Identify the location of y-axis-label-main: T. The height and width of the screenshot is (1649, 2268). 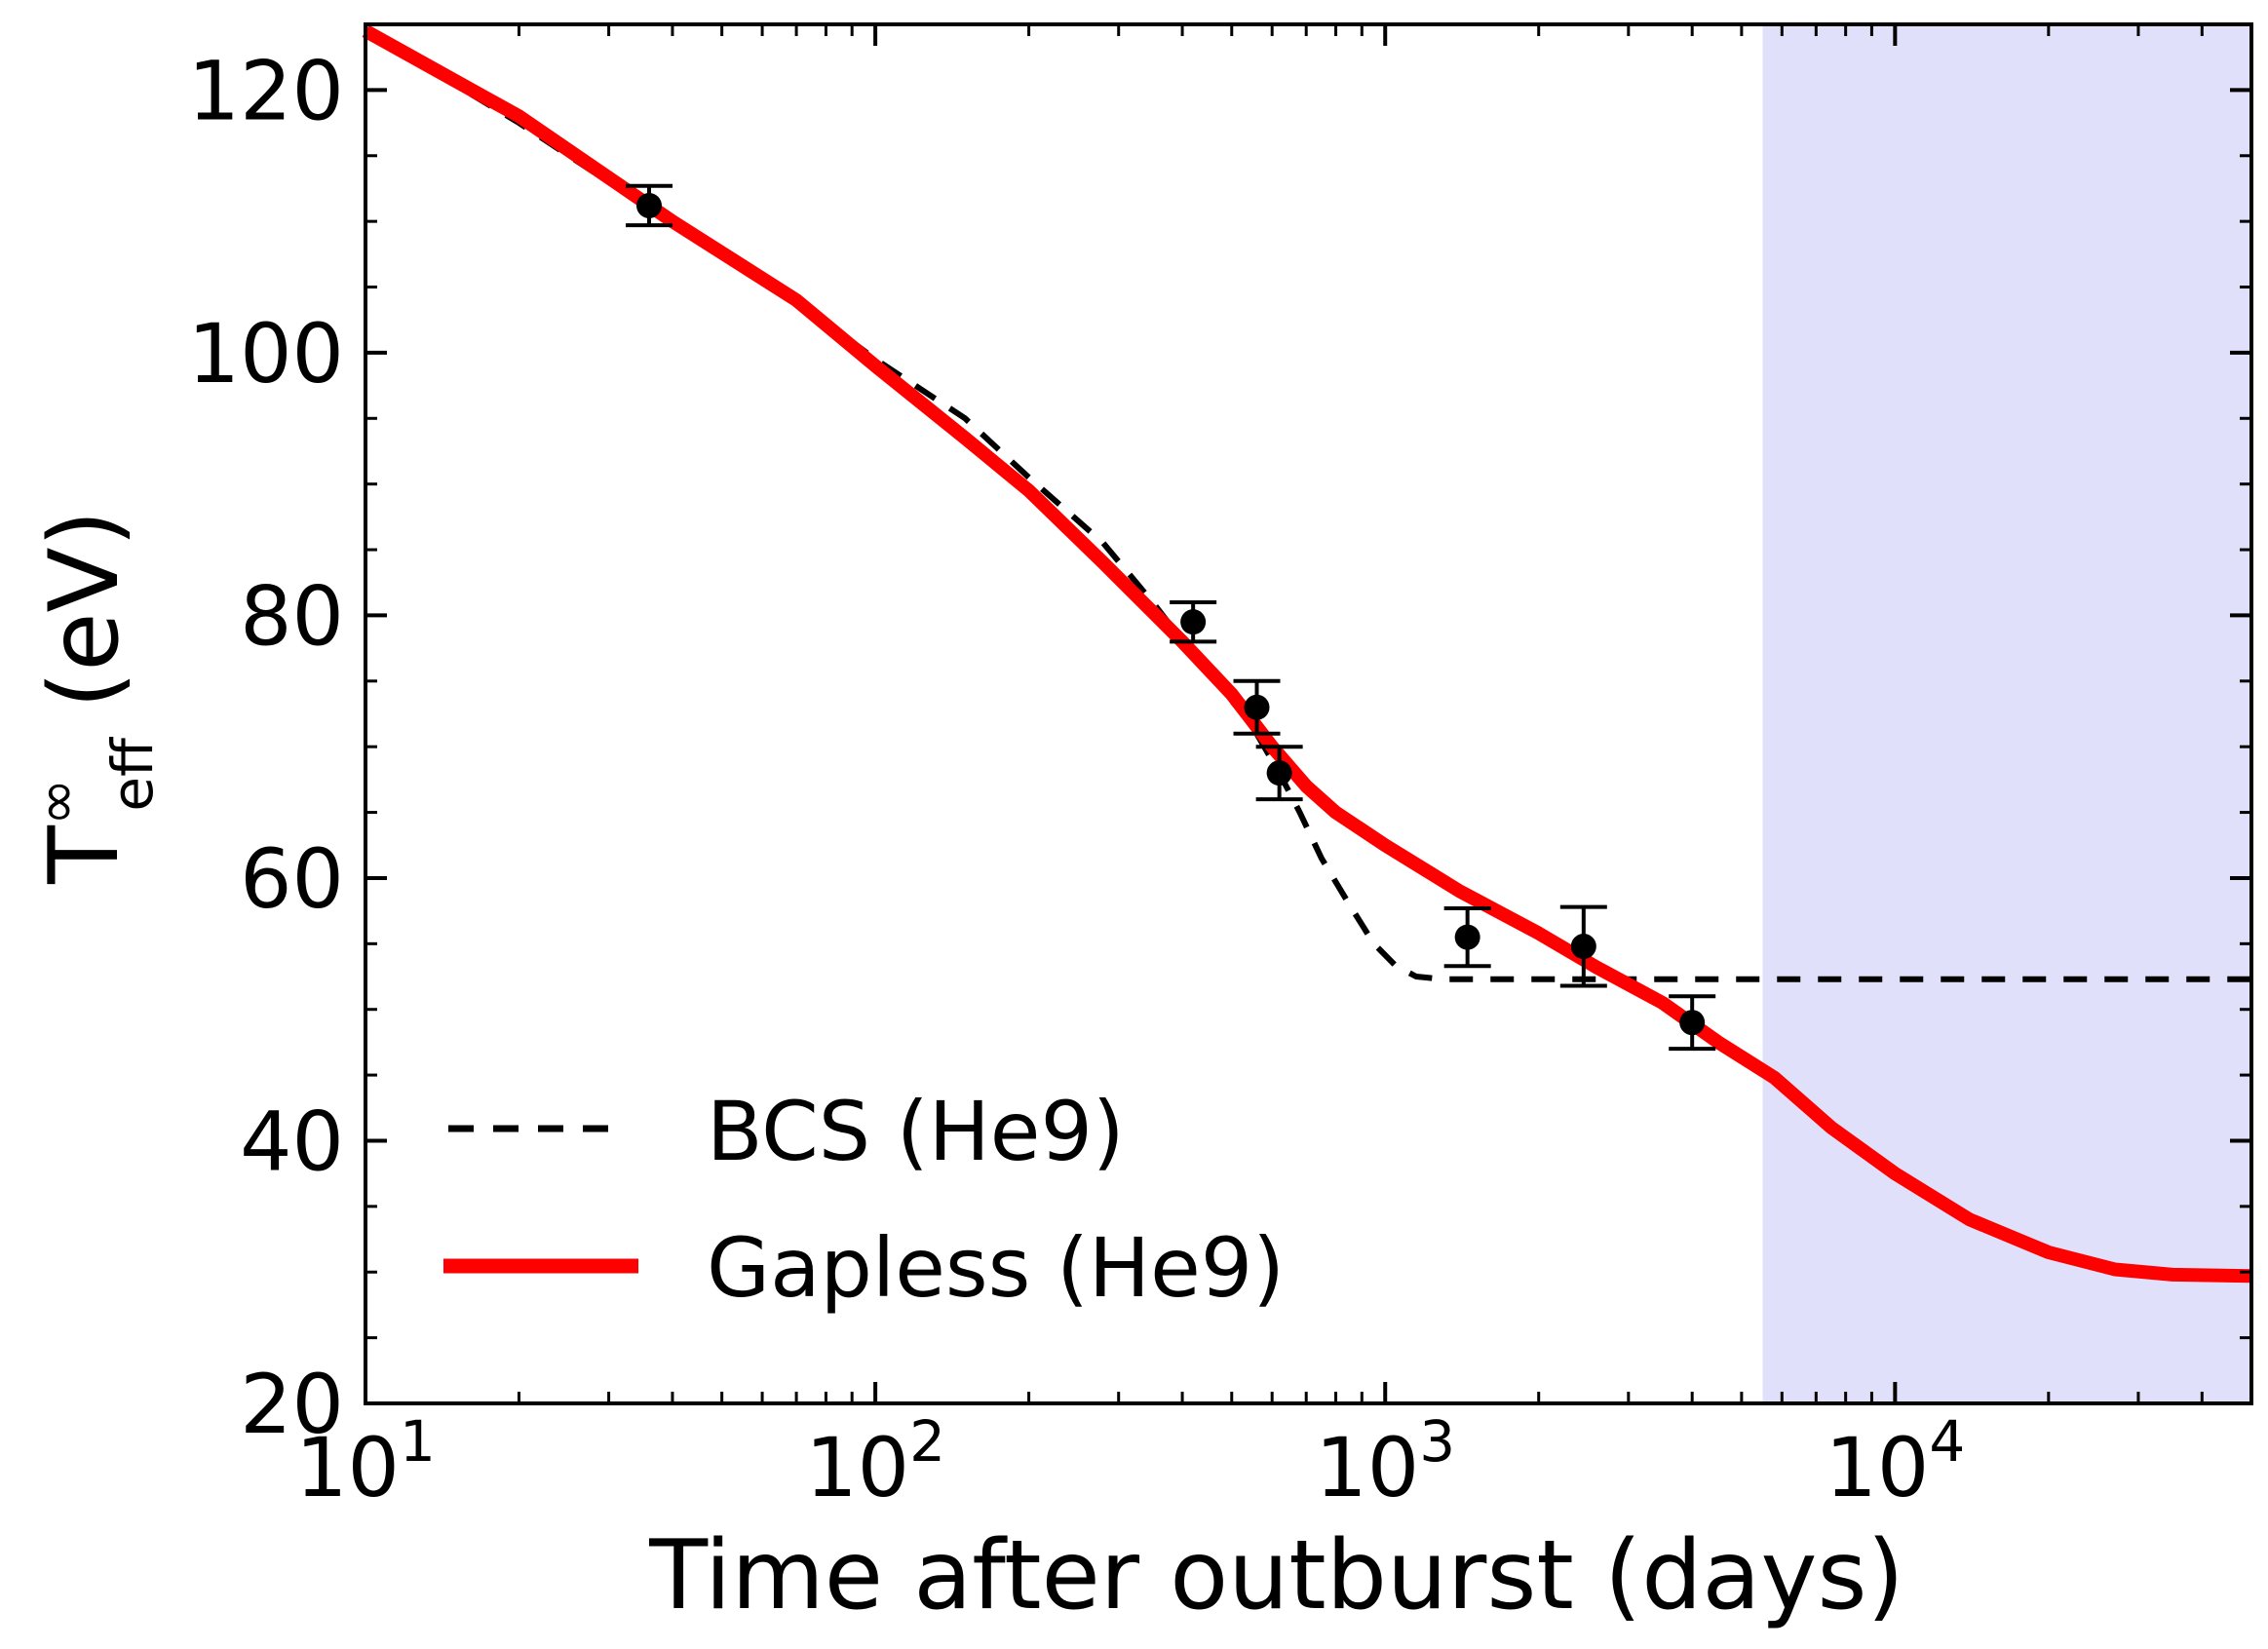
(84, 854).